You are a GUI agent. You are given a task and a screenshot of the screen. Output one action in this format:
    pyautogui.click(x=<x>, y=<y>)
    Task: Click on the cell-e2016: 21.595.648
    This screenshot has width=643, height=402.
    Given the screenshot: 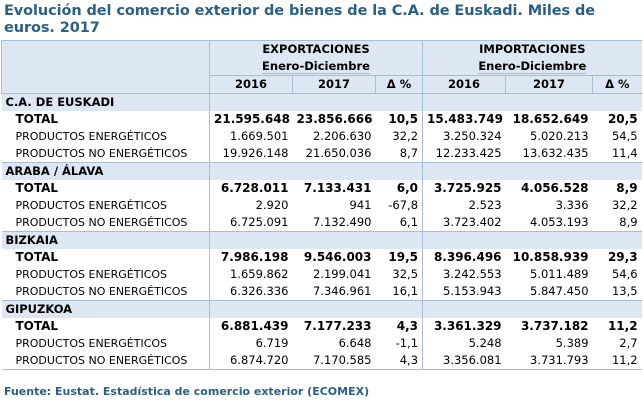 What is the action you would take?
    pyautogui.click(x=251, y=119)
    